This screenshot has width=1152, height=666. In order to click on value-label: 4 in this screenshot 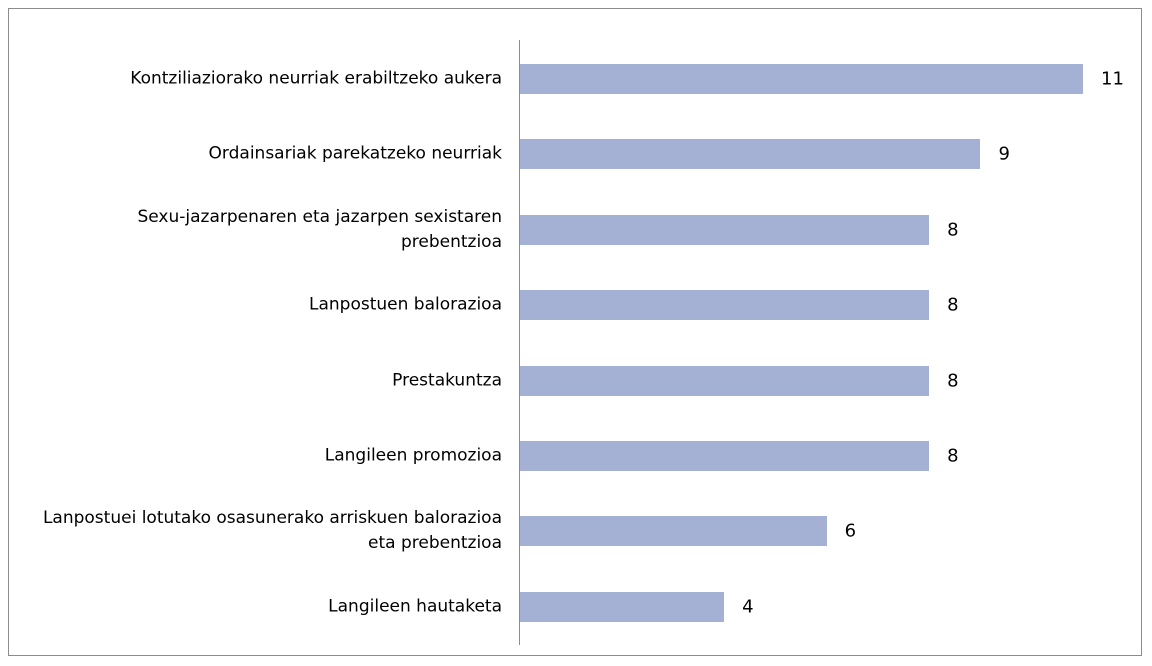, I will do `click(748, 607)`.